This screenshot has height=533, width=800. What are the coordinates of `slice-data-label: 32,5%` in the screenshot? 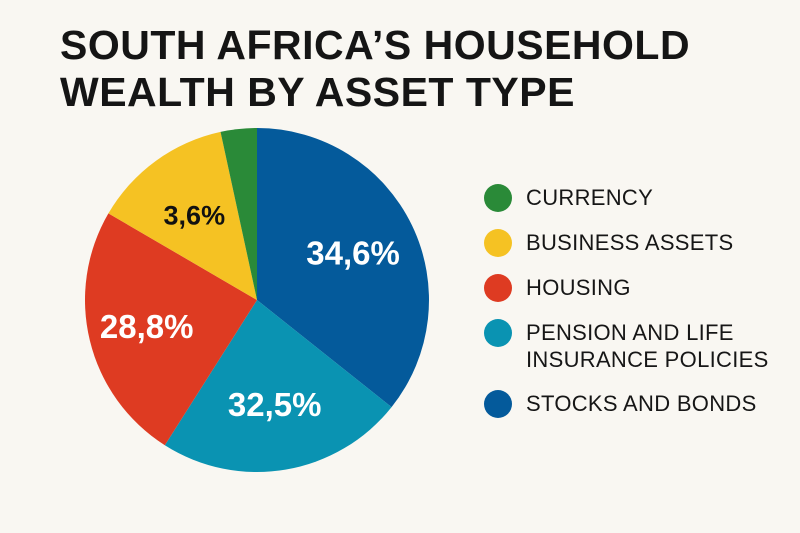 It's located at (275, 404).